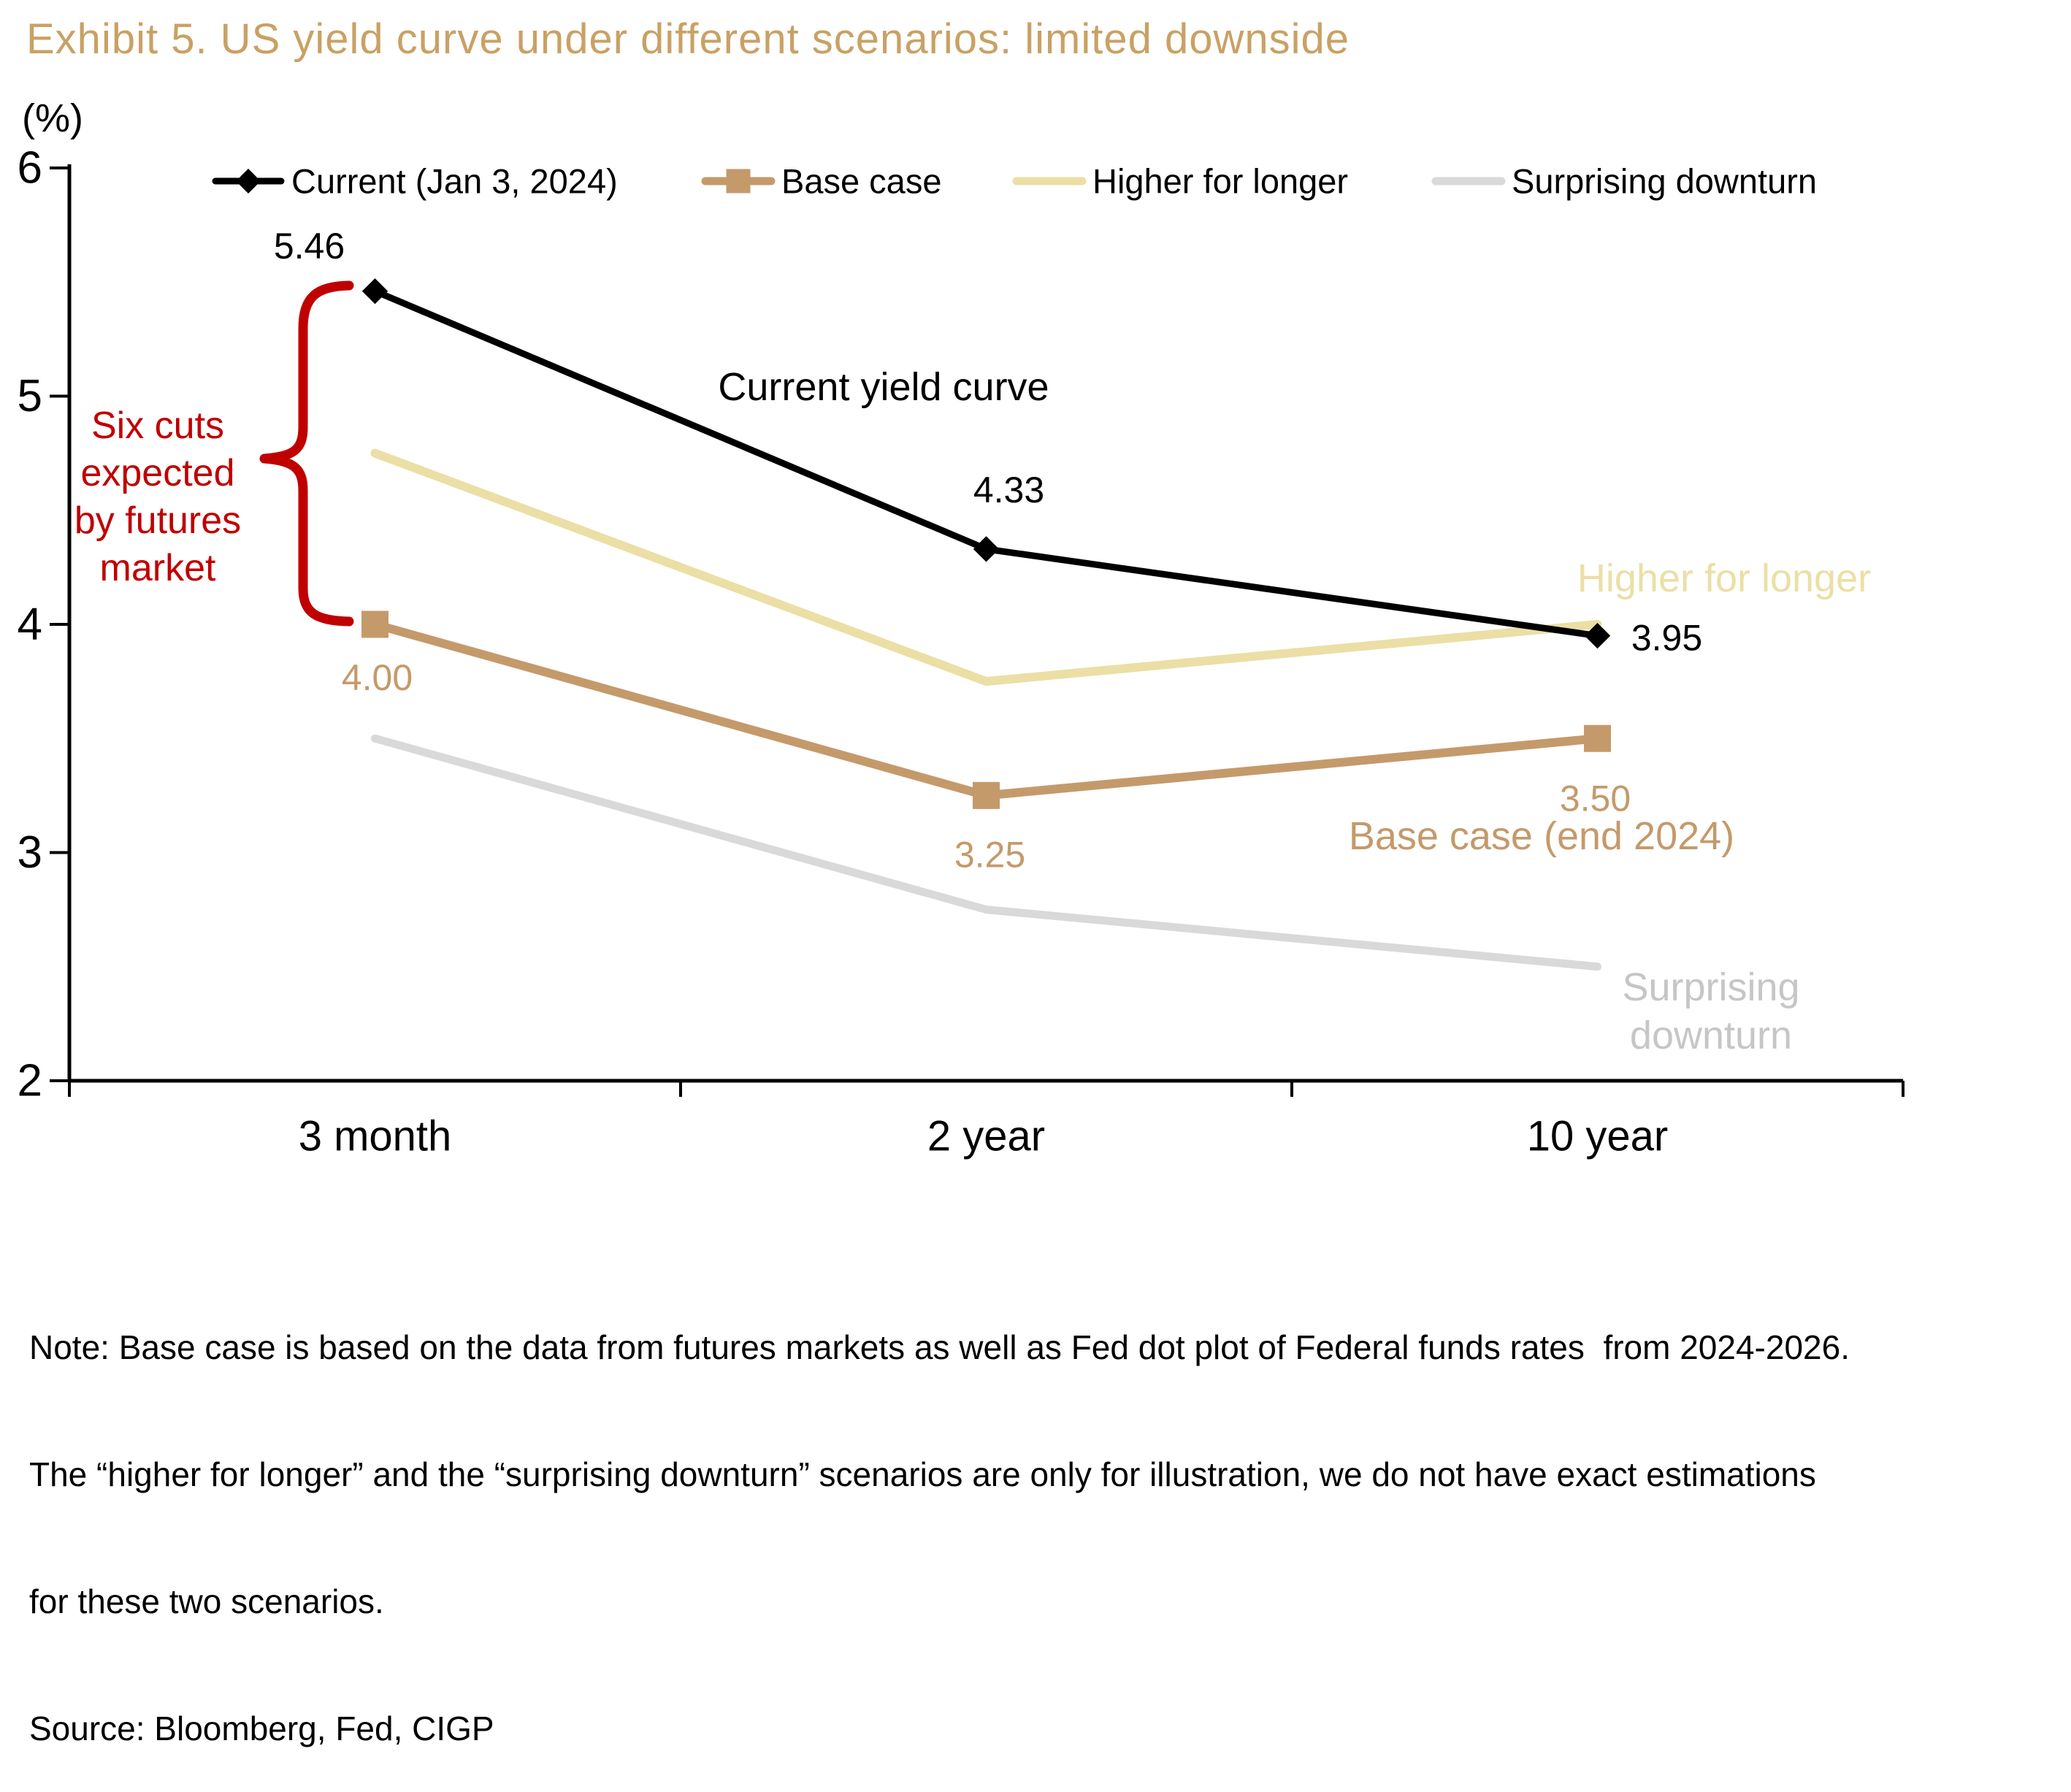  What do you see at coordinates (52, 118) in the screenshot?
I see `y-axis-unit-label: (%)` at bounding box center [52, 118].